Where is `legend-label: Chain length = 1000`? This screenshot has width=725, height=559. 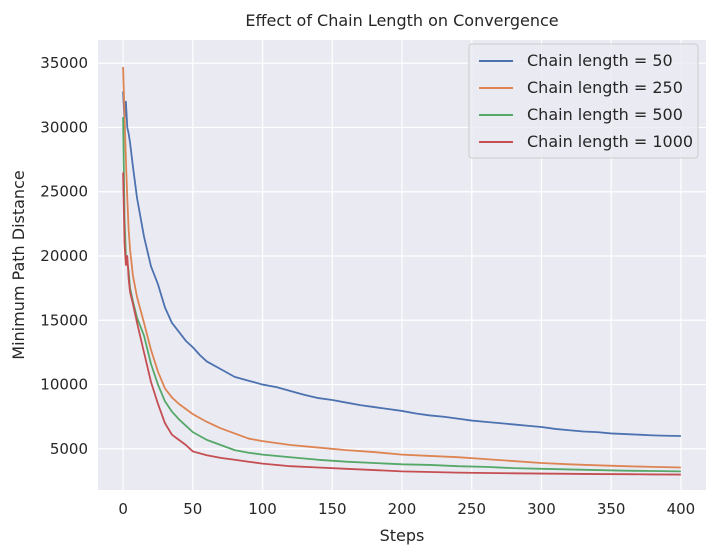 legend-label: Chain length = 1000 is located at coordinates (610, 141).